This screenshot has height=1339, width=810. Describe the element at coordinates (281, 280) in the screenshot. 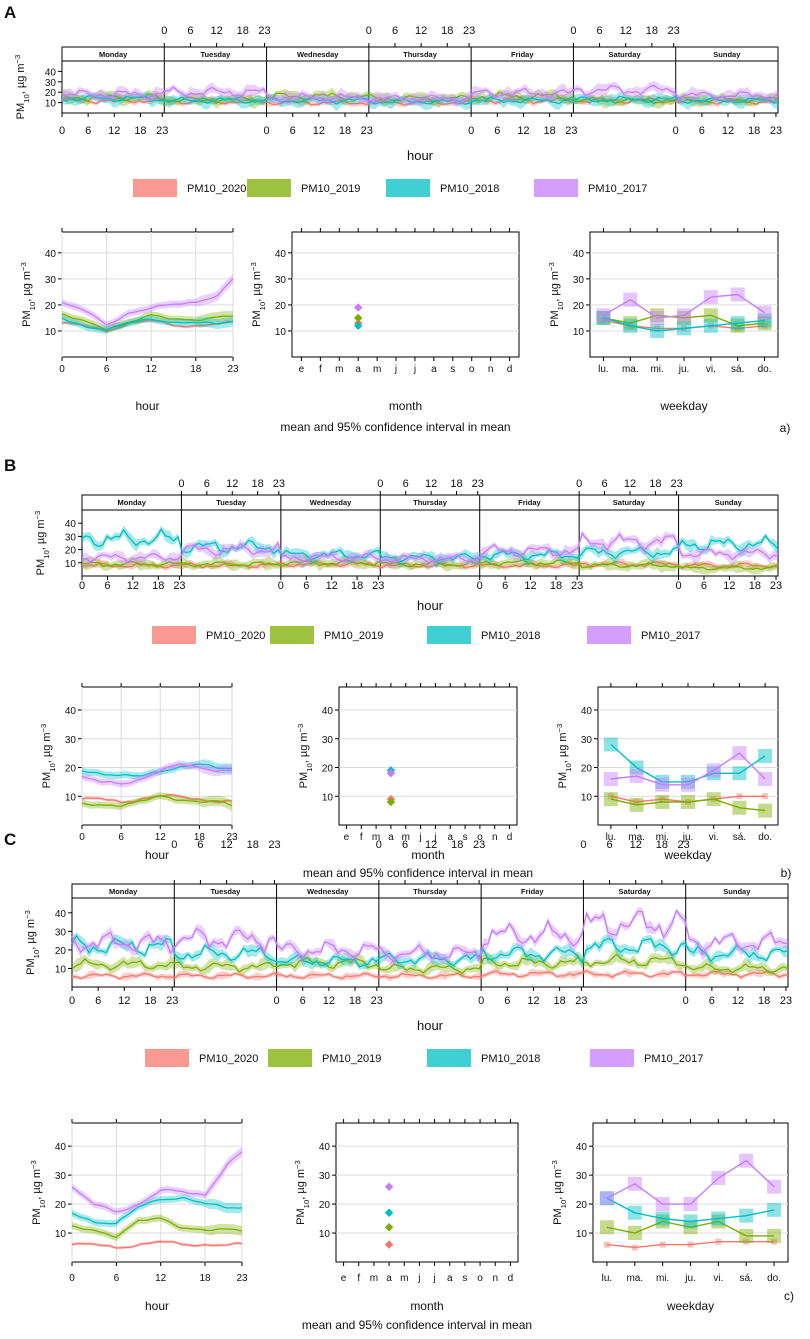

I see `month-panel-y-tick-label: 30` at that location.